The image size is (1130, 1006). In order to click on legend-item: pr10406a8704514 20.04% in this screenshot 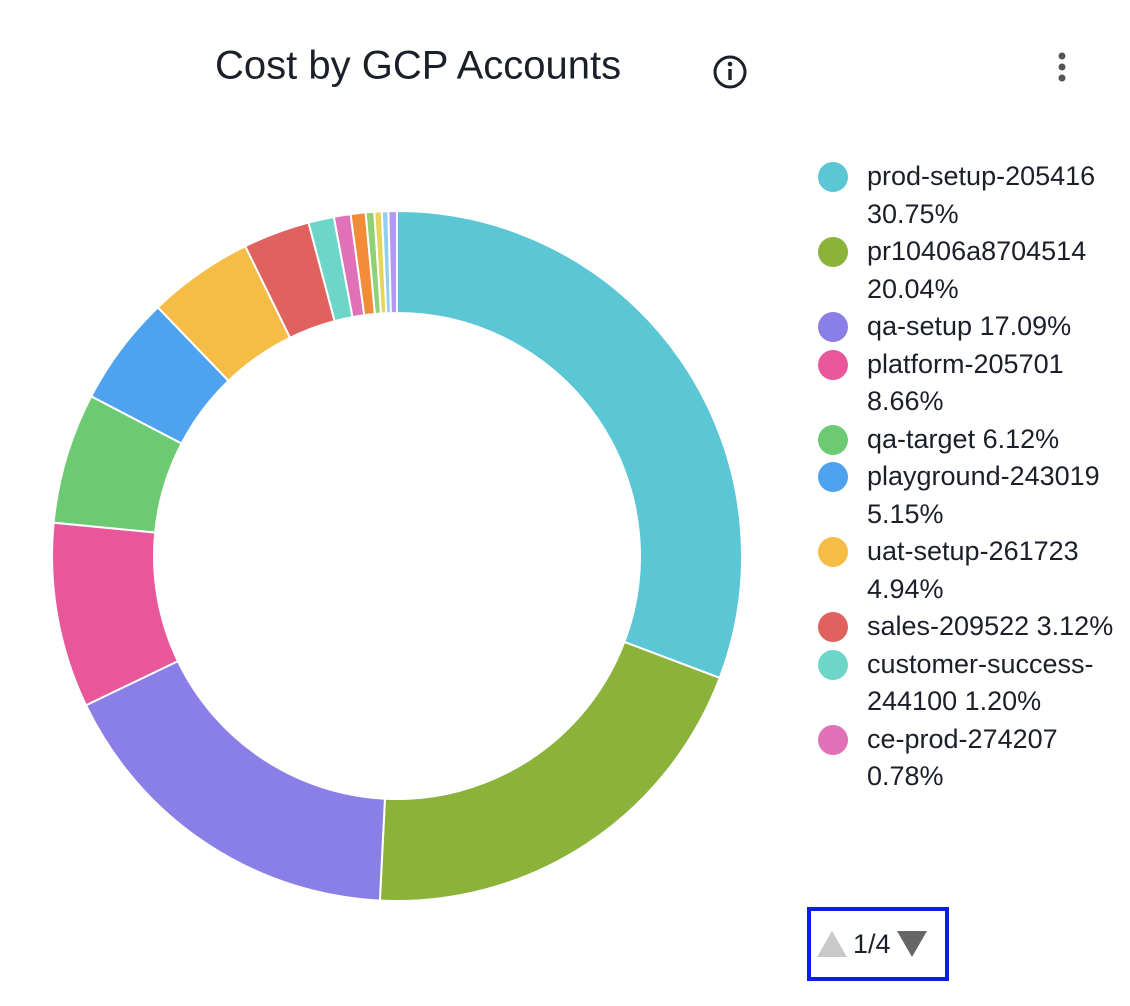, I will do `click(972, 270)`.